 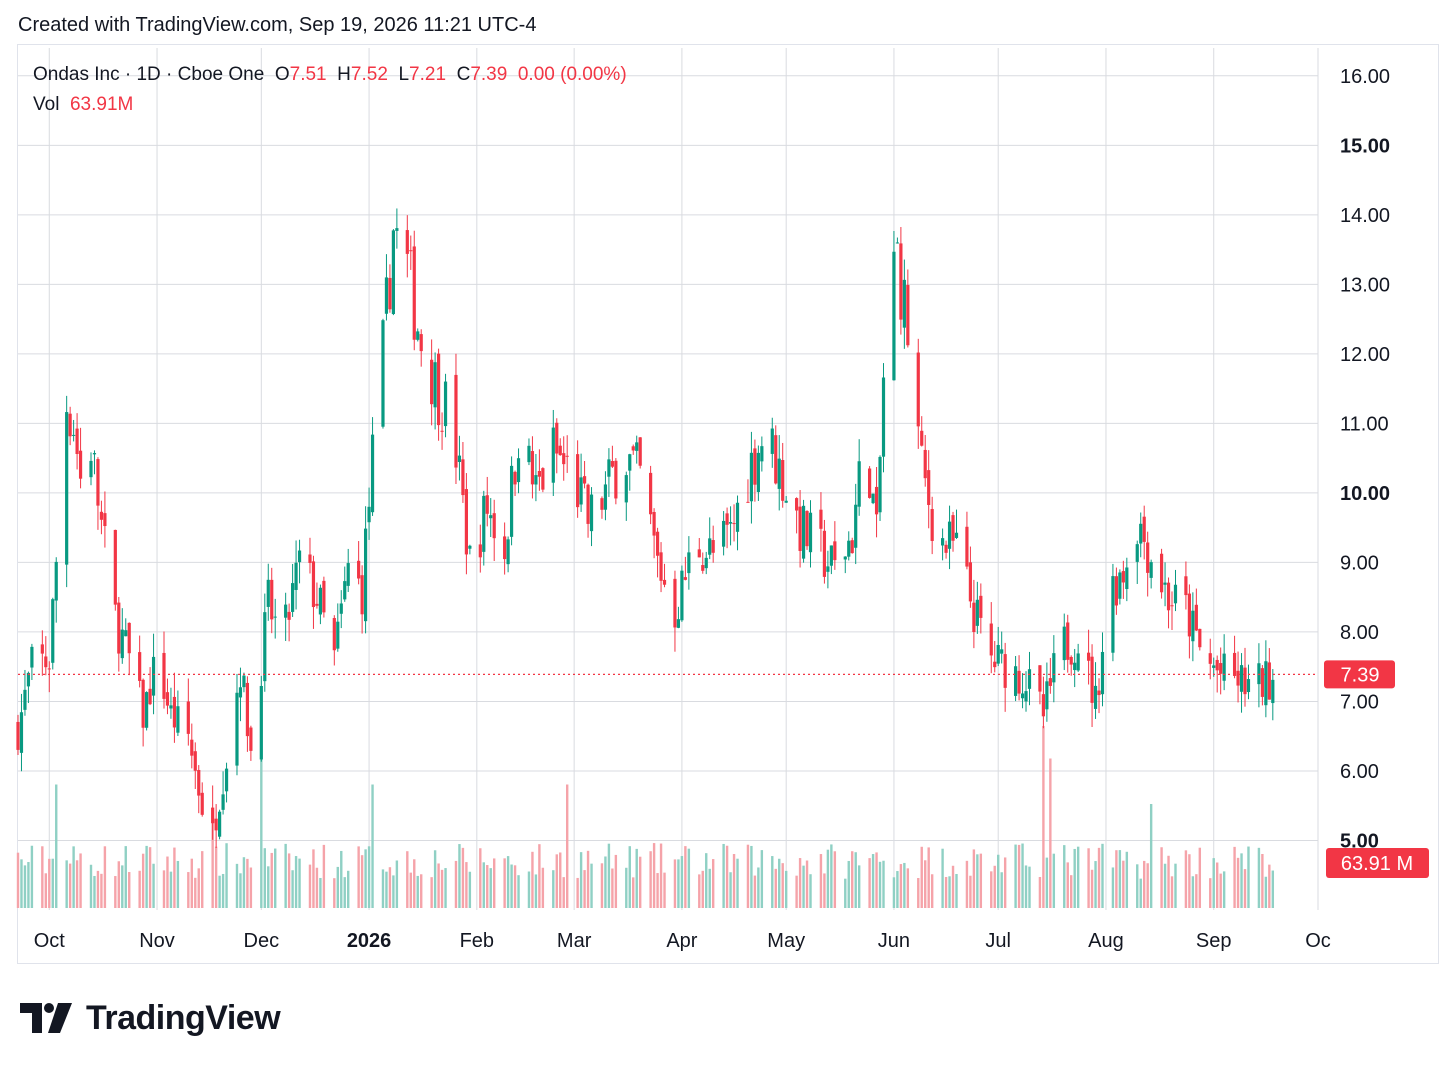 I want to click on tradingview-logo-icon, so click(x=46, y=1018).